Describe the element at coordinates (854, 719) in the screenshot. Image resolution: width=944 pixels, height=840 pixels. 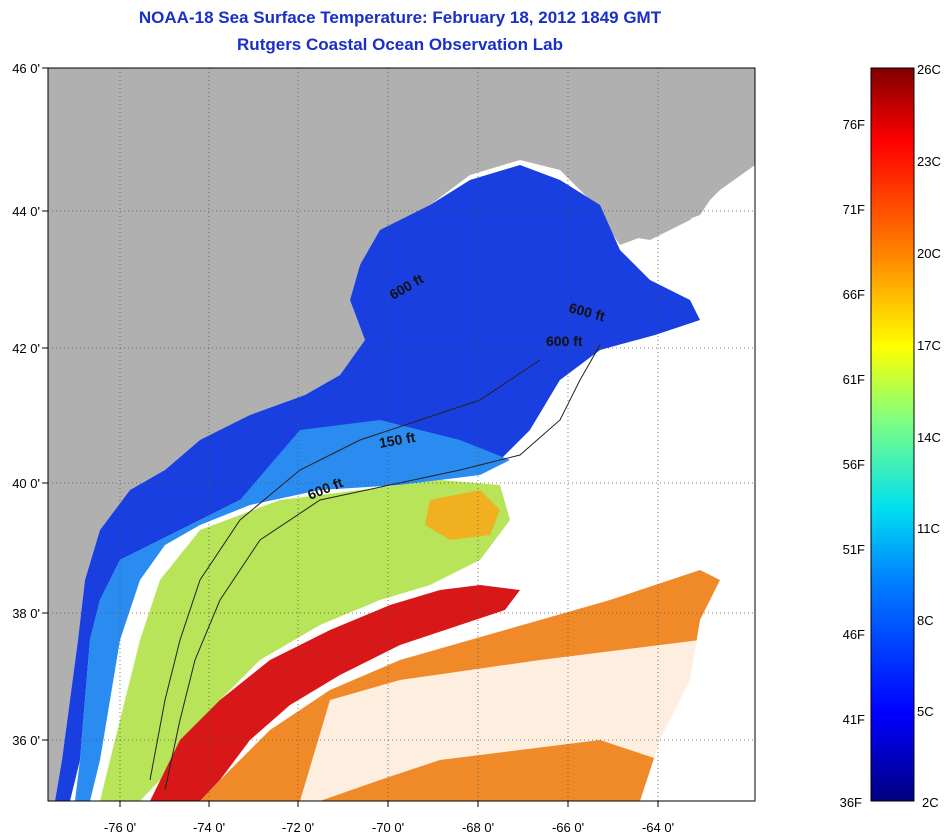
I see `fahrenheit-label: 41F` at that location.